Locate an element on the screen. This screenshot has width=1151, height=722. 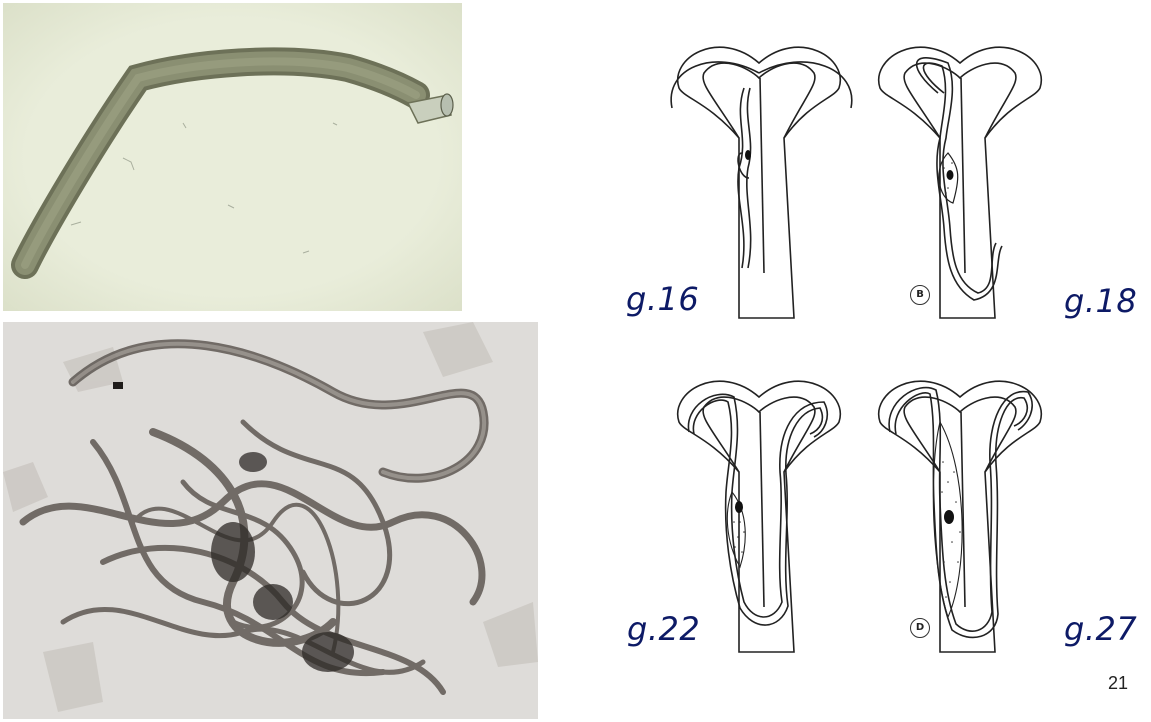
panel-marker-b: B is located at coordinates (920, 295).